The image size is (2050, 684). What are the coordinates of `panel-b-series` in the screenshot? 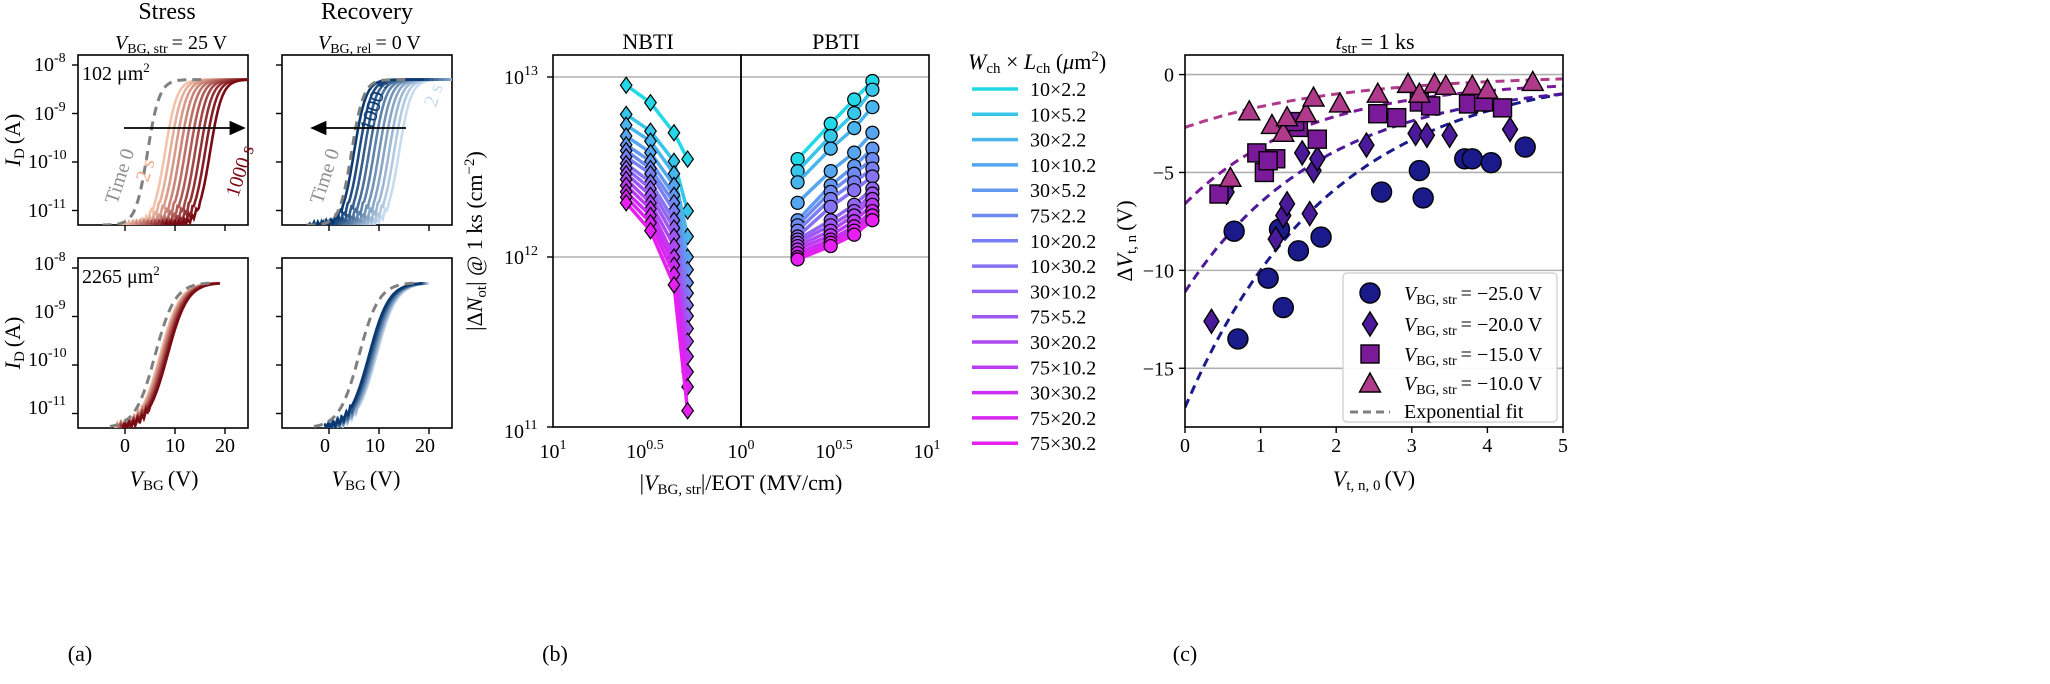 It's located at (749, 246).